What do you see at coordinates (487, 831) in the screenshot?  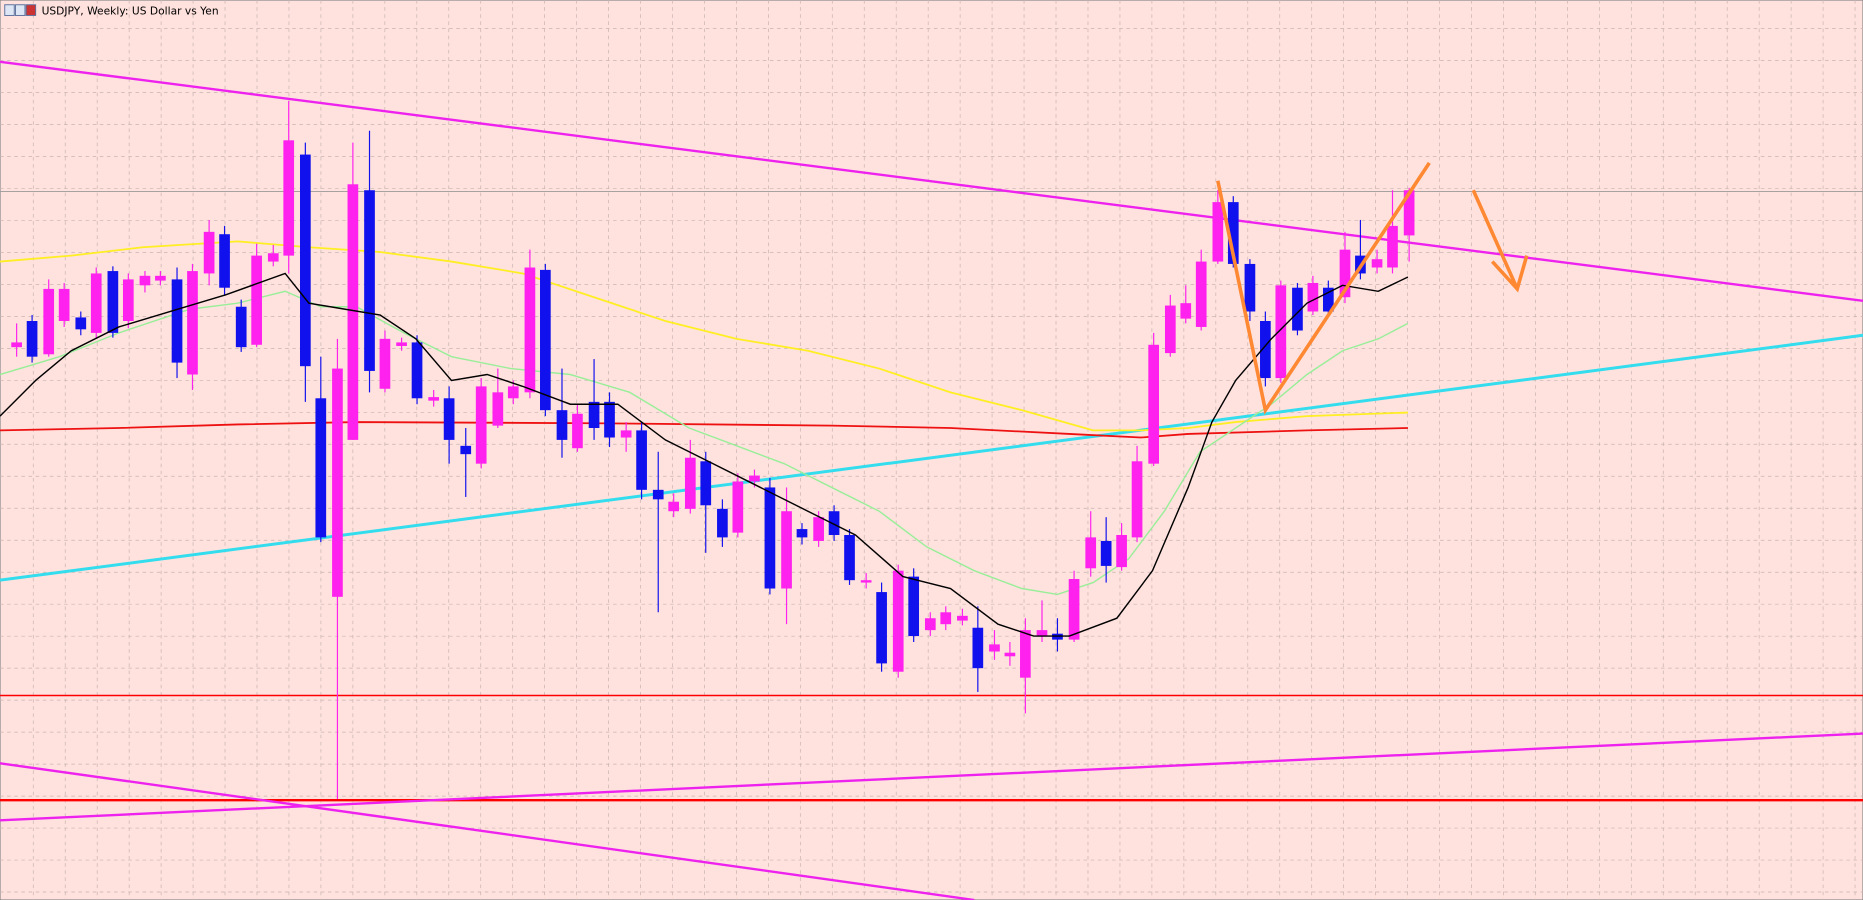 I see `trend-line` at bounding box center [487, 831].